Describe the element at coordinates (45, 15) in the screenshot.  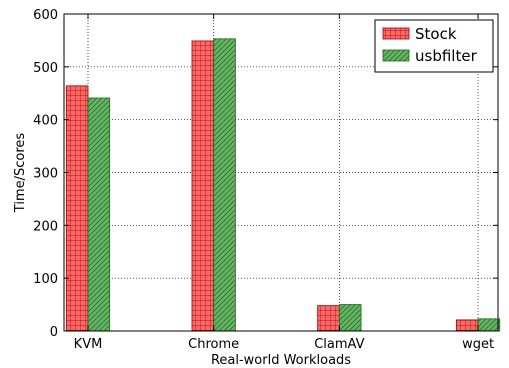
I see `y-tick-label: 600` at that location.